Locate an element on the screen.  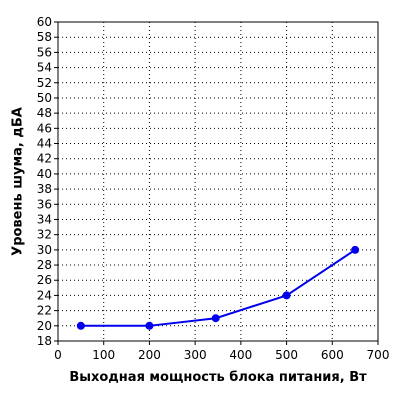
y-tick-label: 42 is located at coordinates (44, 159).